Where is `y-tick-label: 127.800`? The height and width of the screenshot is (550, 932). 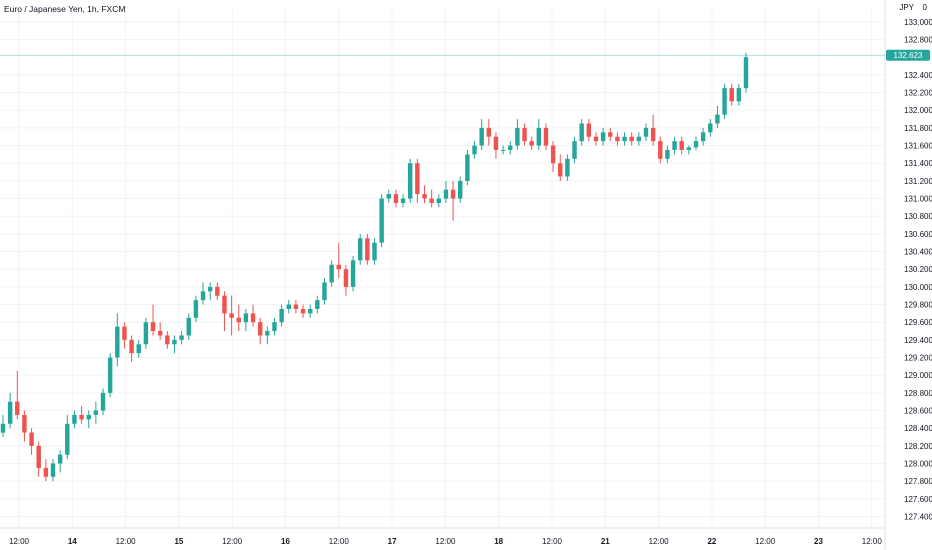 y-tick-label: 127.800 is located at coordinates (918, 481).